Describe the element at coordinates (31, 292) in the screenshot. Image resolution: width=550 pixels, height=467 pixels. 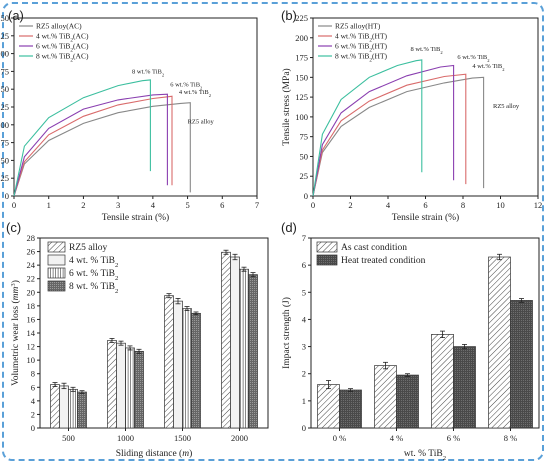
I see `y-tick-label: 20` at that location.